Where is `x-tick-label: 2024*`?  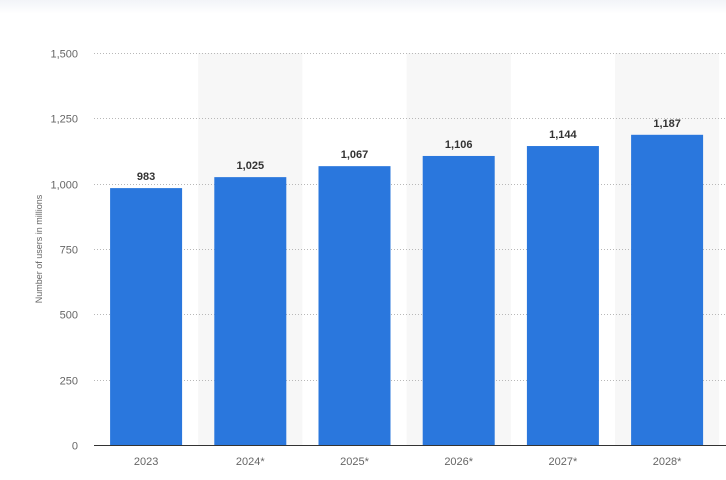
x-tick-label: 2024* is located at coordinates (250, 462).